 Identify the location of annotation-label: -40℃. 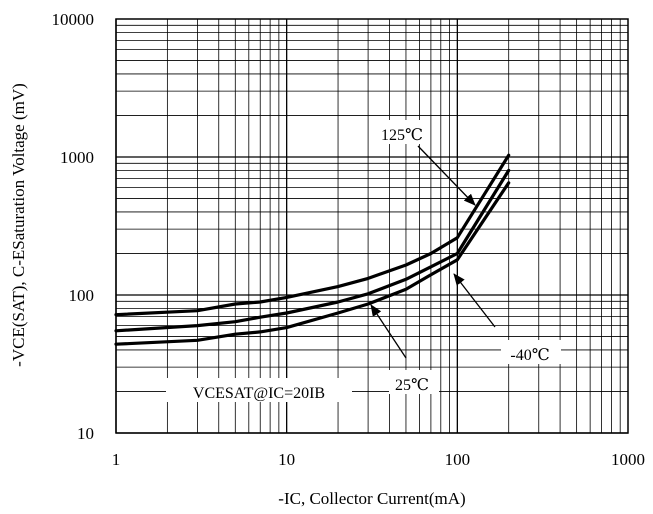
(529, 355).